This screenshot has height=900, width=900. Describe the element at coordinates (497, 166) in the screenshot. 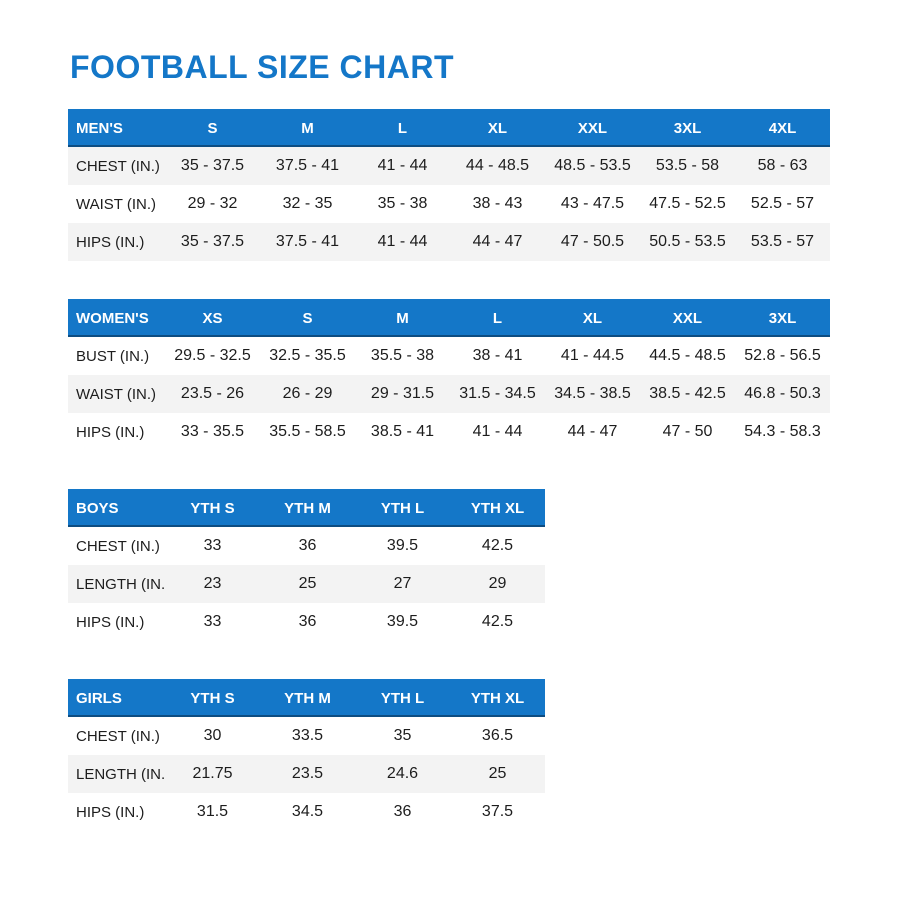

I see `value-cell: 44 - 48.5` at that location.